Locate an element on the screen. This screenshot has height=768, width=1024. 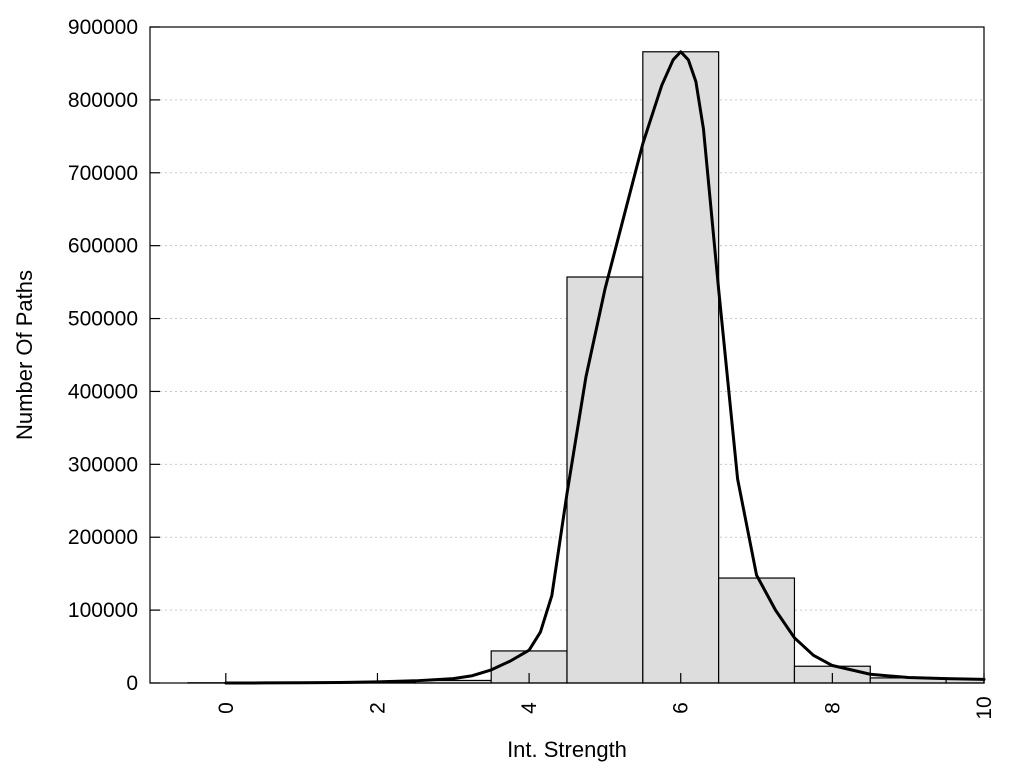
x-tick-label: 10 is located at coordinates (984, 707).